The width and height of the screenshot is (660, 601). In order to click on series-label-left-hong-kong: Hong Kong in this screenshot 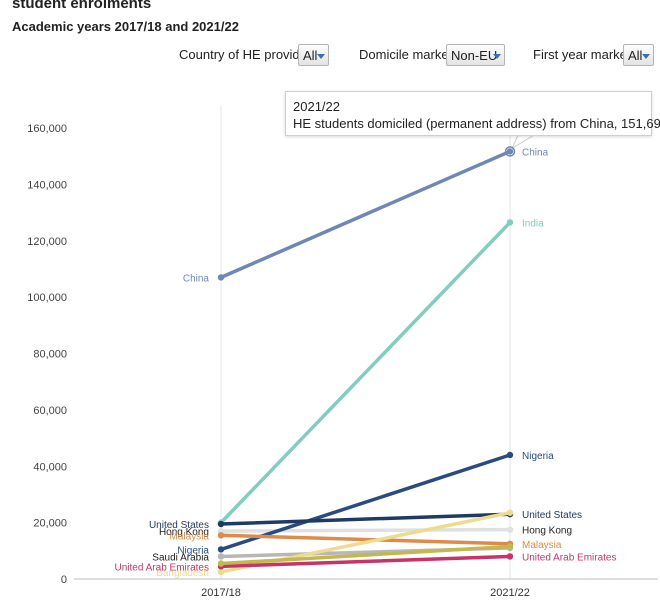, I will do `click(184, 532)`.